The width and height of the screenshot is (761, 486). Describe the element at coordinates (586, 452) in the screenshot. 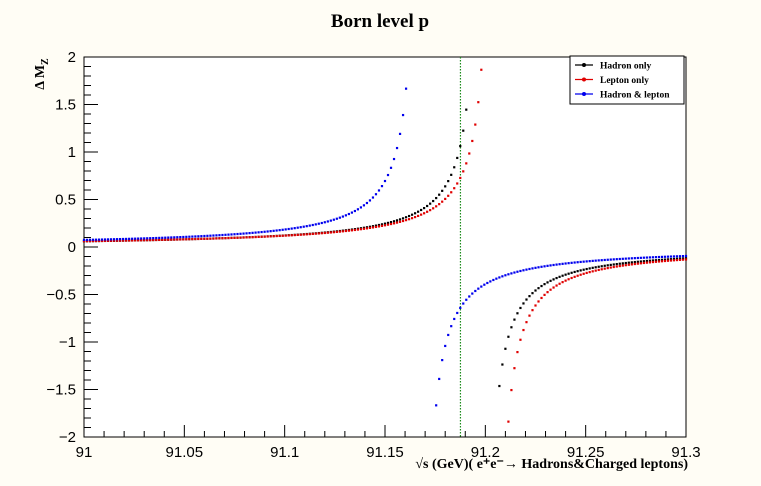

I see `x-tick-label: 91.25` at that location.